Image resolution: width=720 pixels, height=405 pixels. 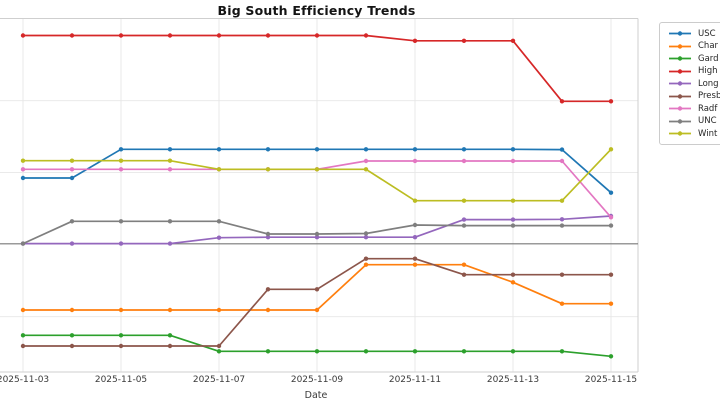 What do you see at coordinates (694, 108) in the screenshot?
I see `legend-item-Radf: Radf` at bounding box center [694, 108].